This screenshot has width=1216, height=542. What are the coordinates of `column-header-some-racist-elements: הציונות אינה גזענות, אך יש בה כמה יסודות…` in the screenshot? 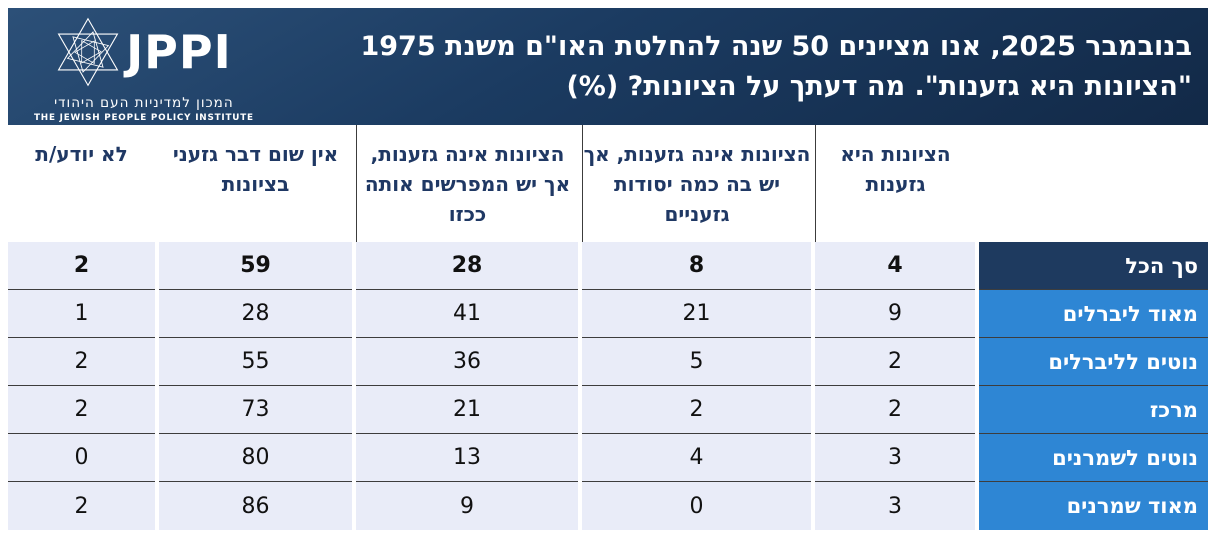 It's located at (696, 183).